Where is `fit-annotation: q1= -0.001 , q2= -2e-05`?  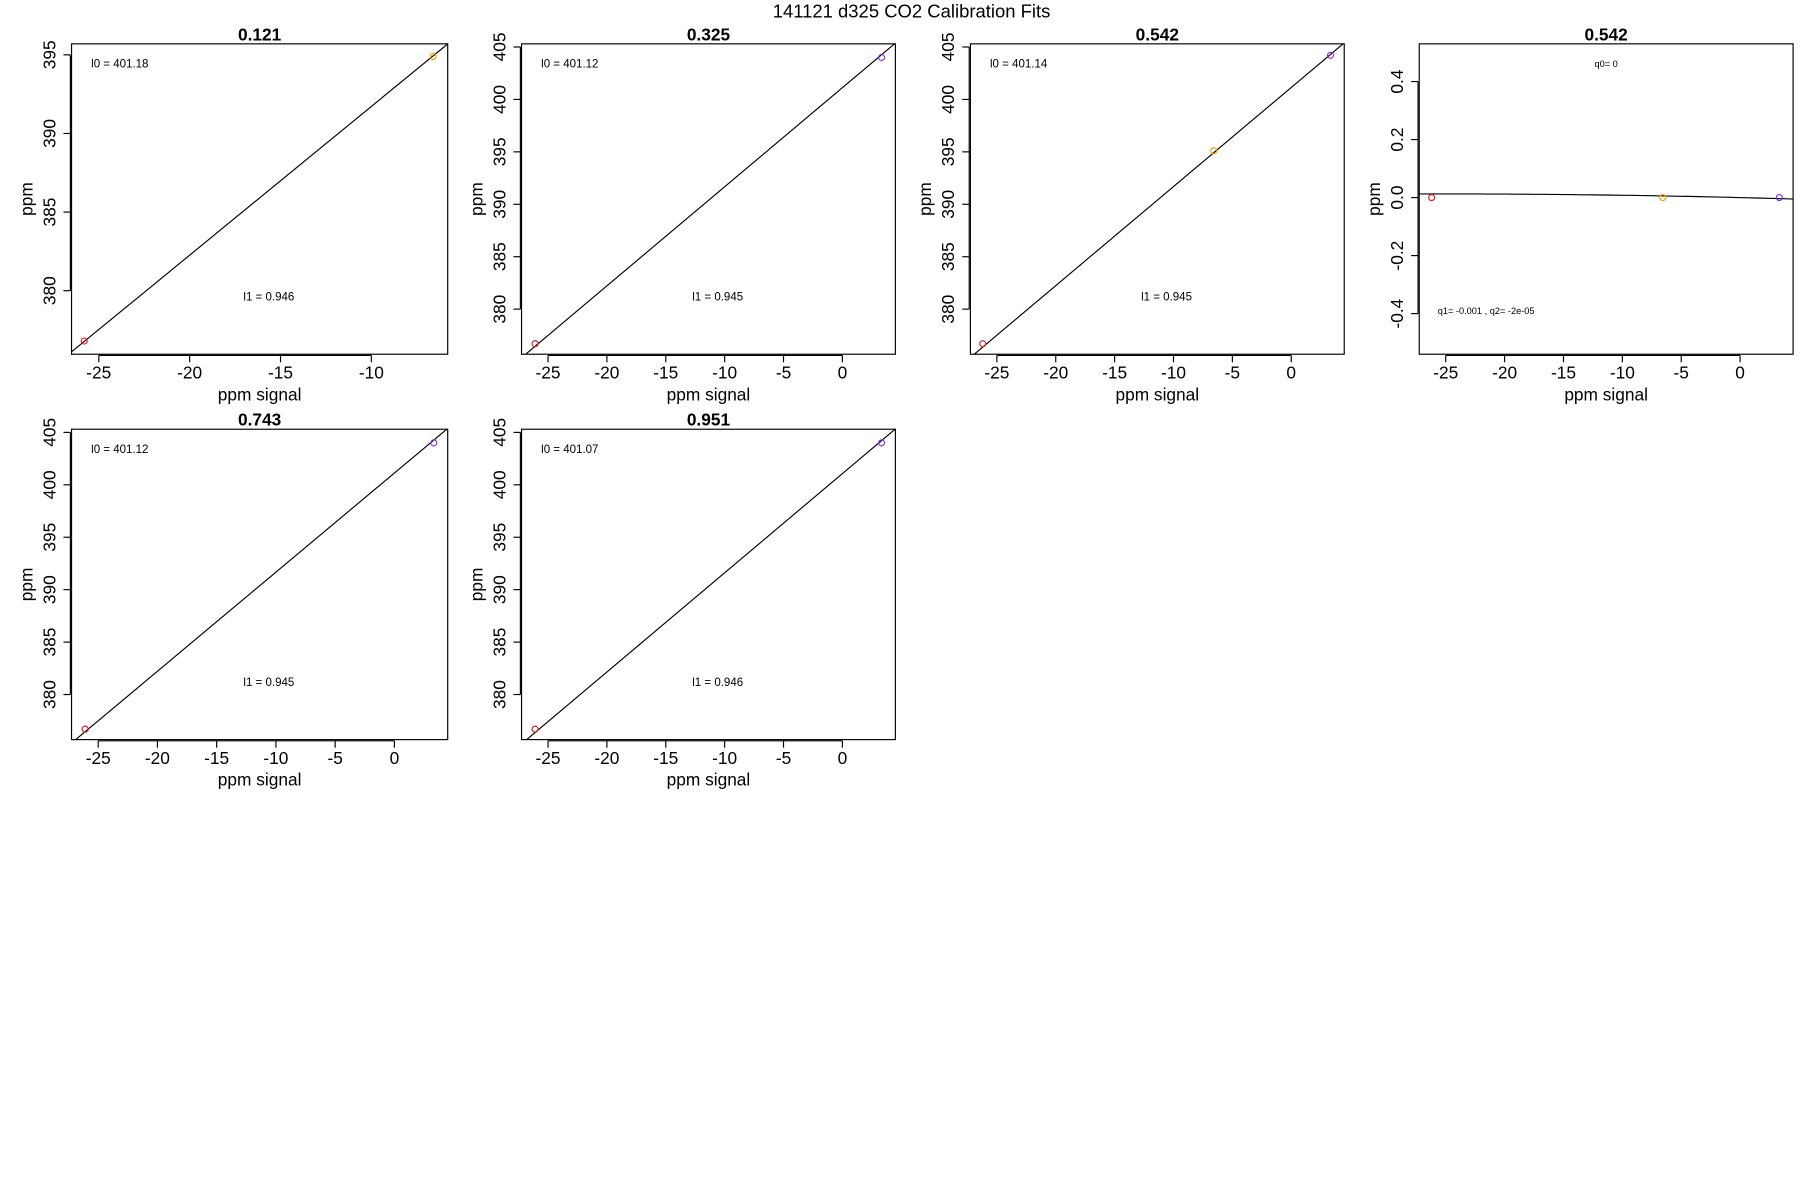
fit-annotation: q1= -0.001 , q2= -2e-05 is located at coordinates (1486, 311).